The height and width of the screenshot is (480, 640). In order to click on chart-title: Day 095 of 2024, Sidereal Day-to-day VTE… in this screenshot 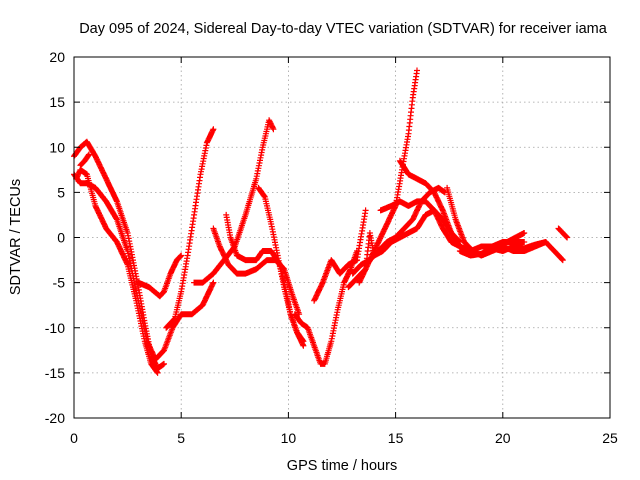, I will do `click(343, 29)`.